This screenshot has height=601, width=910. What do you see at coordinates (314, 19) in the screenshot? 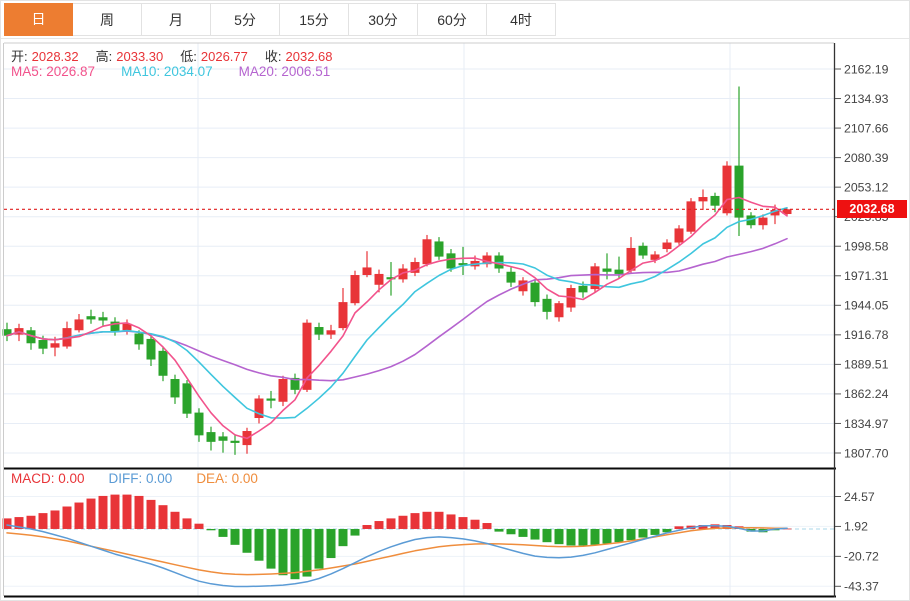
I see `tab-15min: 15分` at bounding box center [314, 19].